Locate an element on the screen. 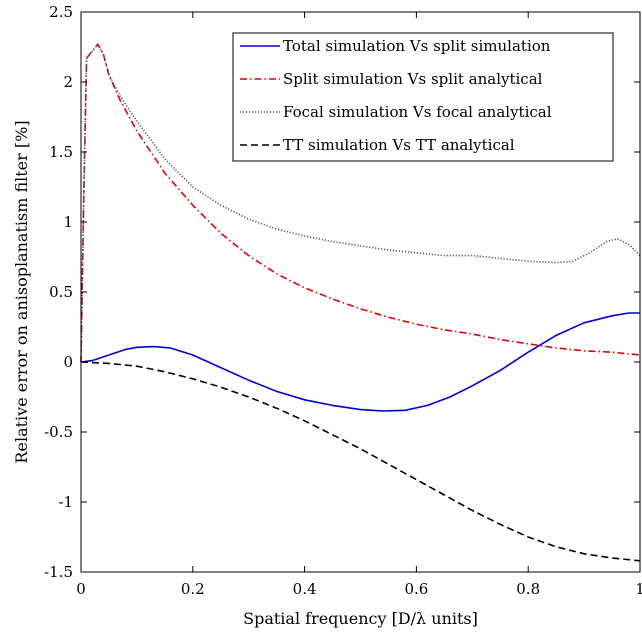  y-tick-label: -0.5 is located at coordinates (58, 432).